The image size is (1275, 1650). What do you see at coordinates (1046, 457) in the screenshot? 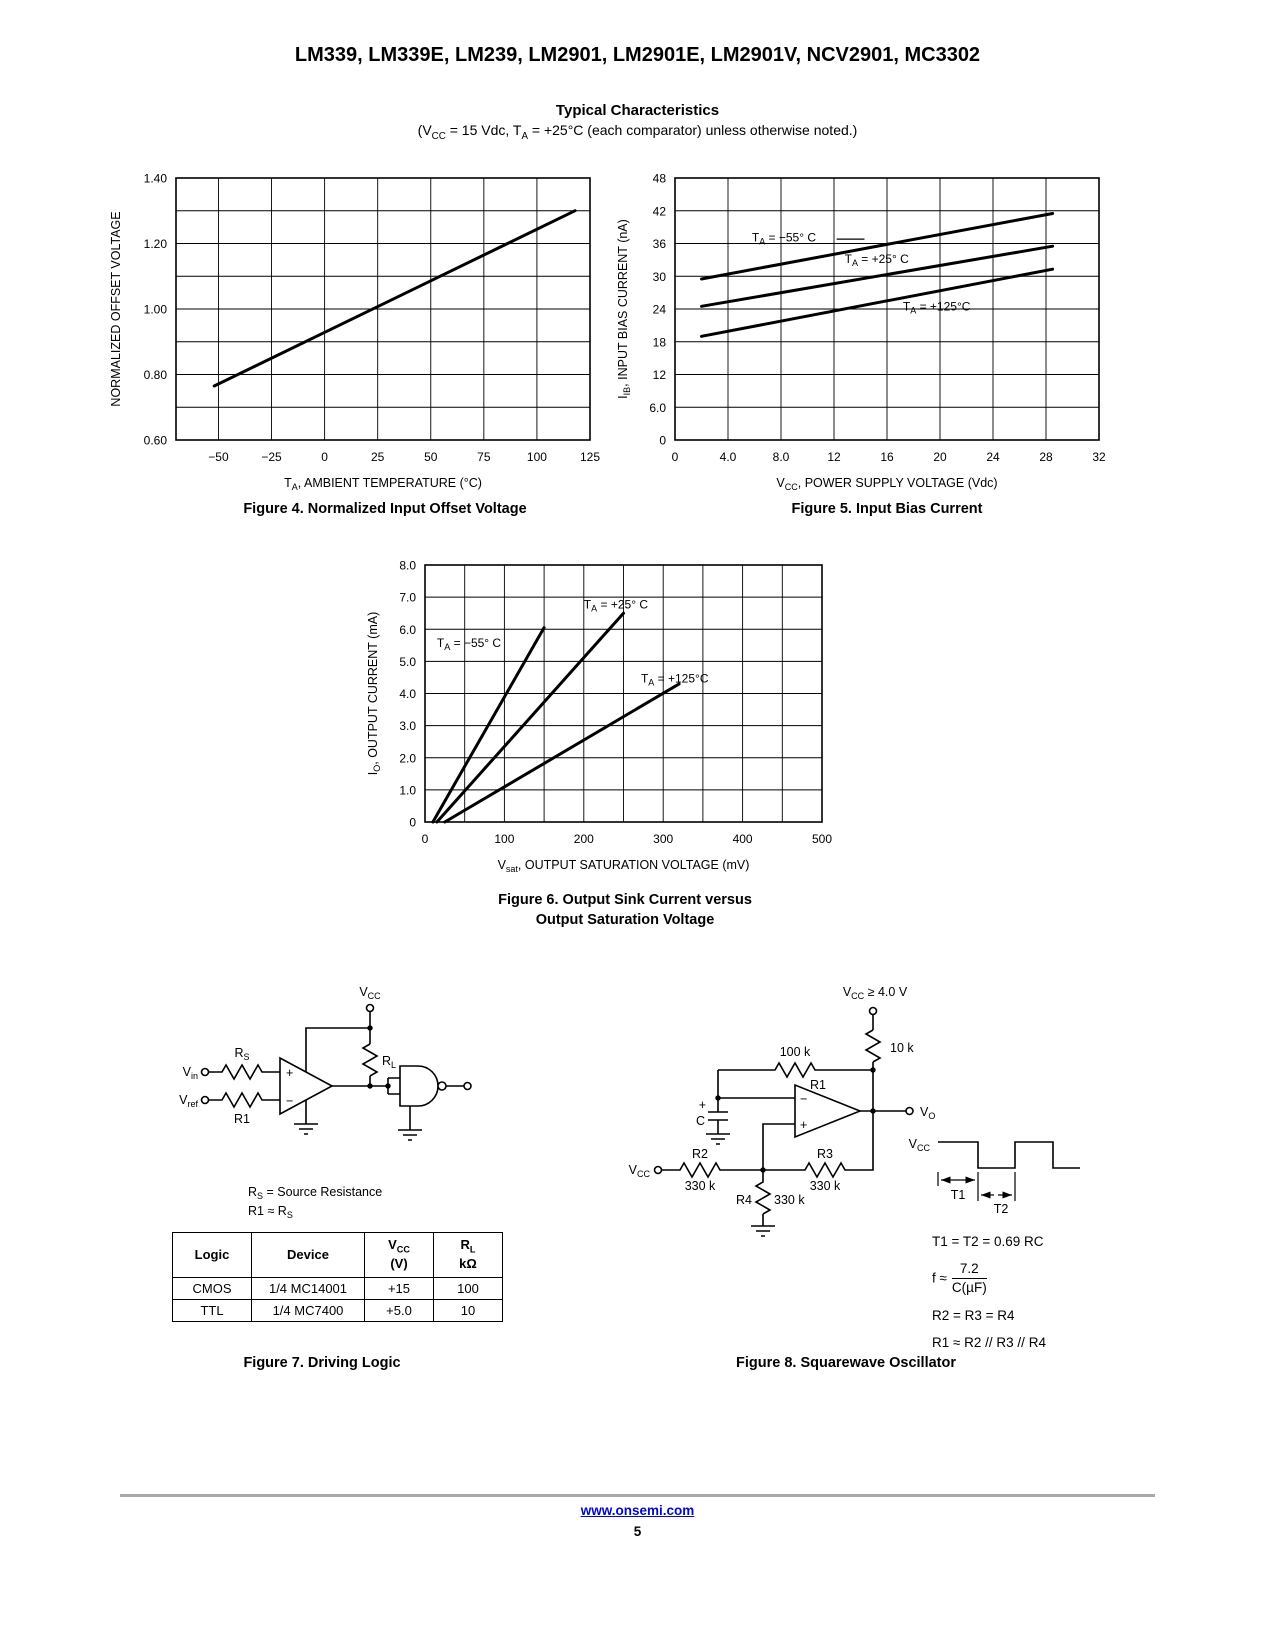
I see `svg-text: 28` at bounding box center [1046, 457].